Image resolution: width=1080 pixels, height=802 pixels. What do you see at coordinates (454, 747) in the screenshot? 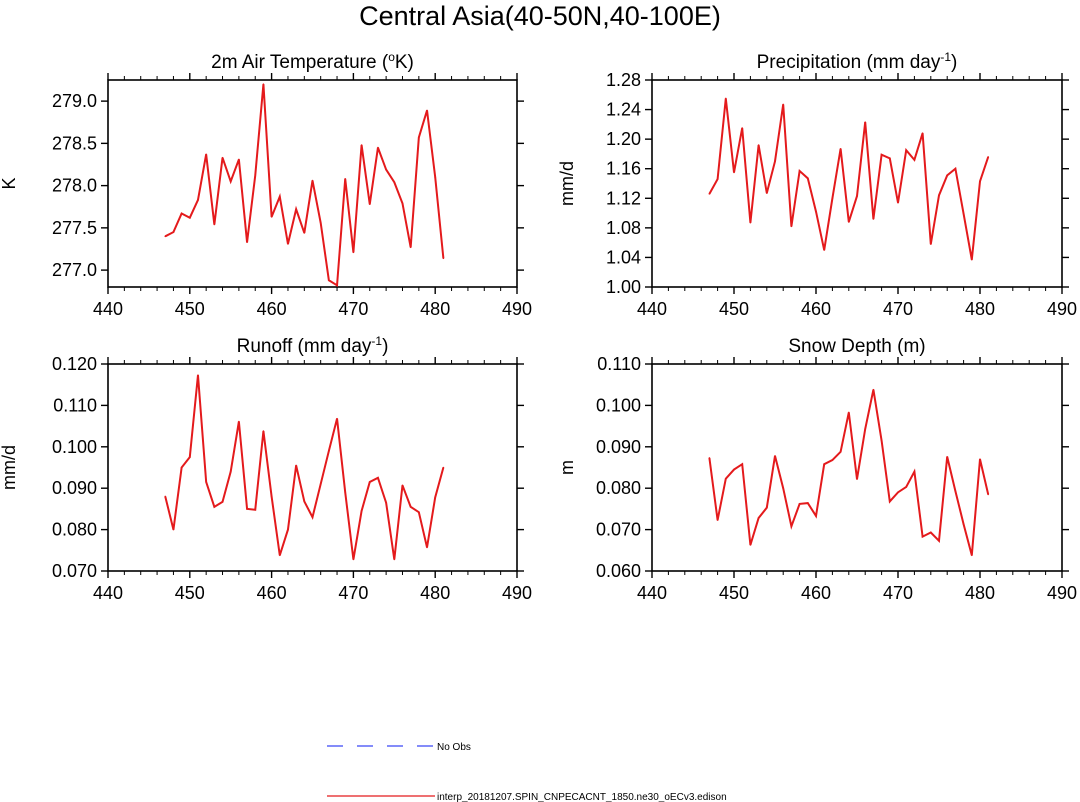
I see `legend-label-no-obs: No Obs` at bounding box center [454, 747].